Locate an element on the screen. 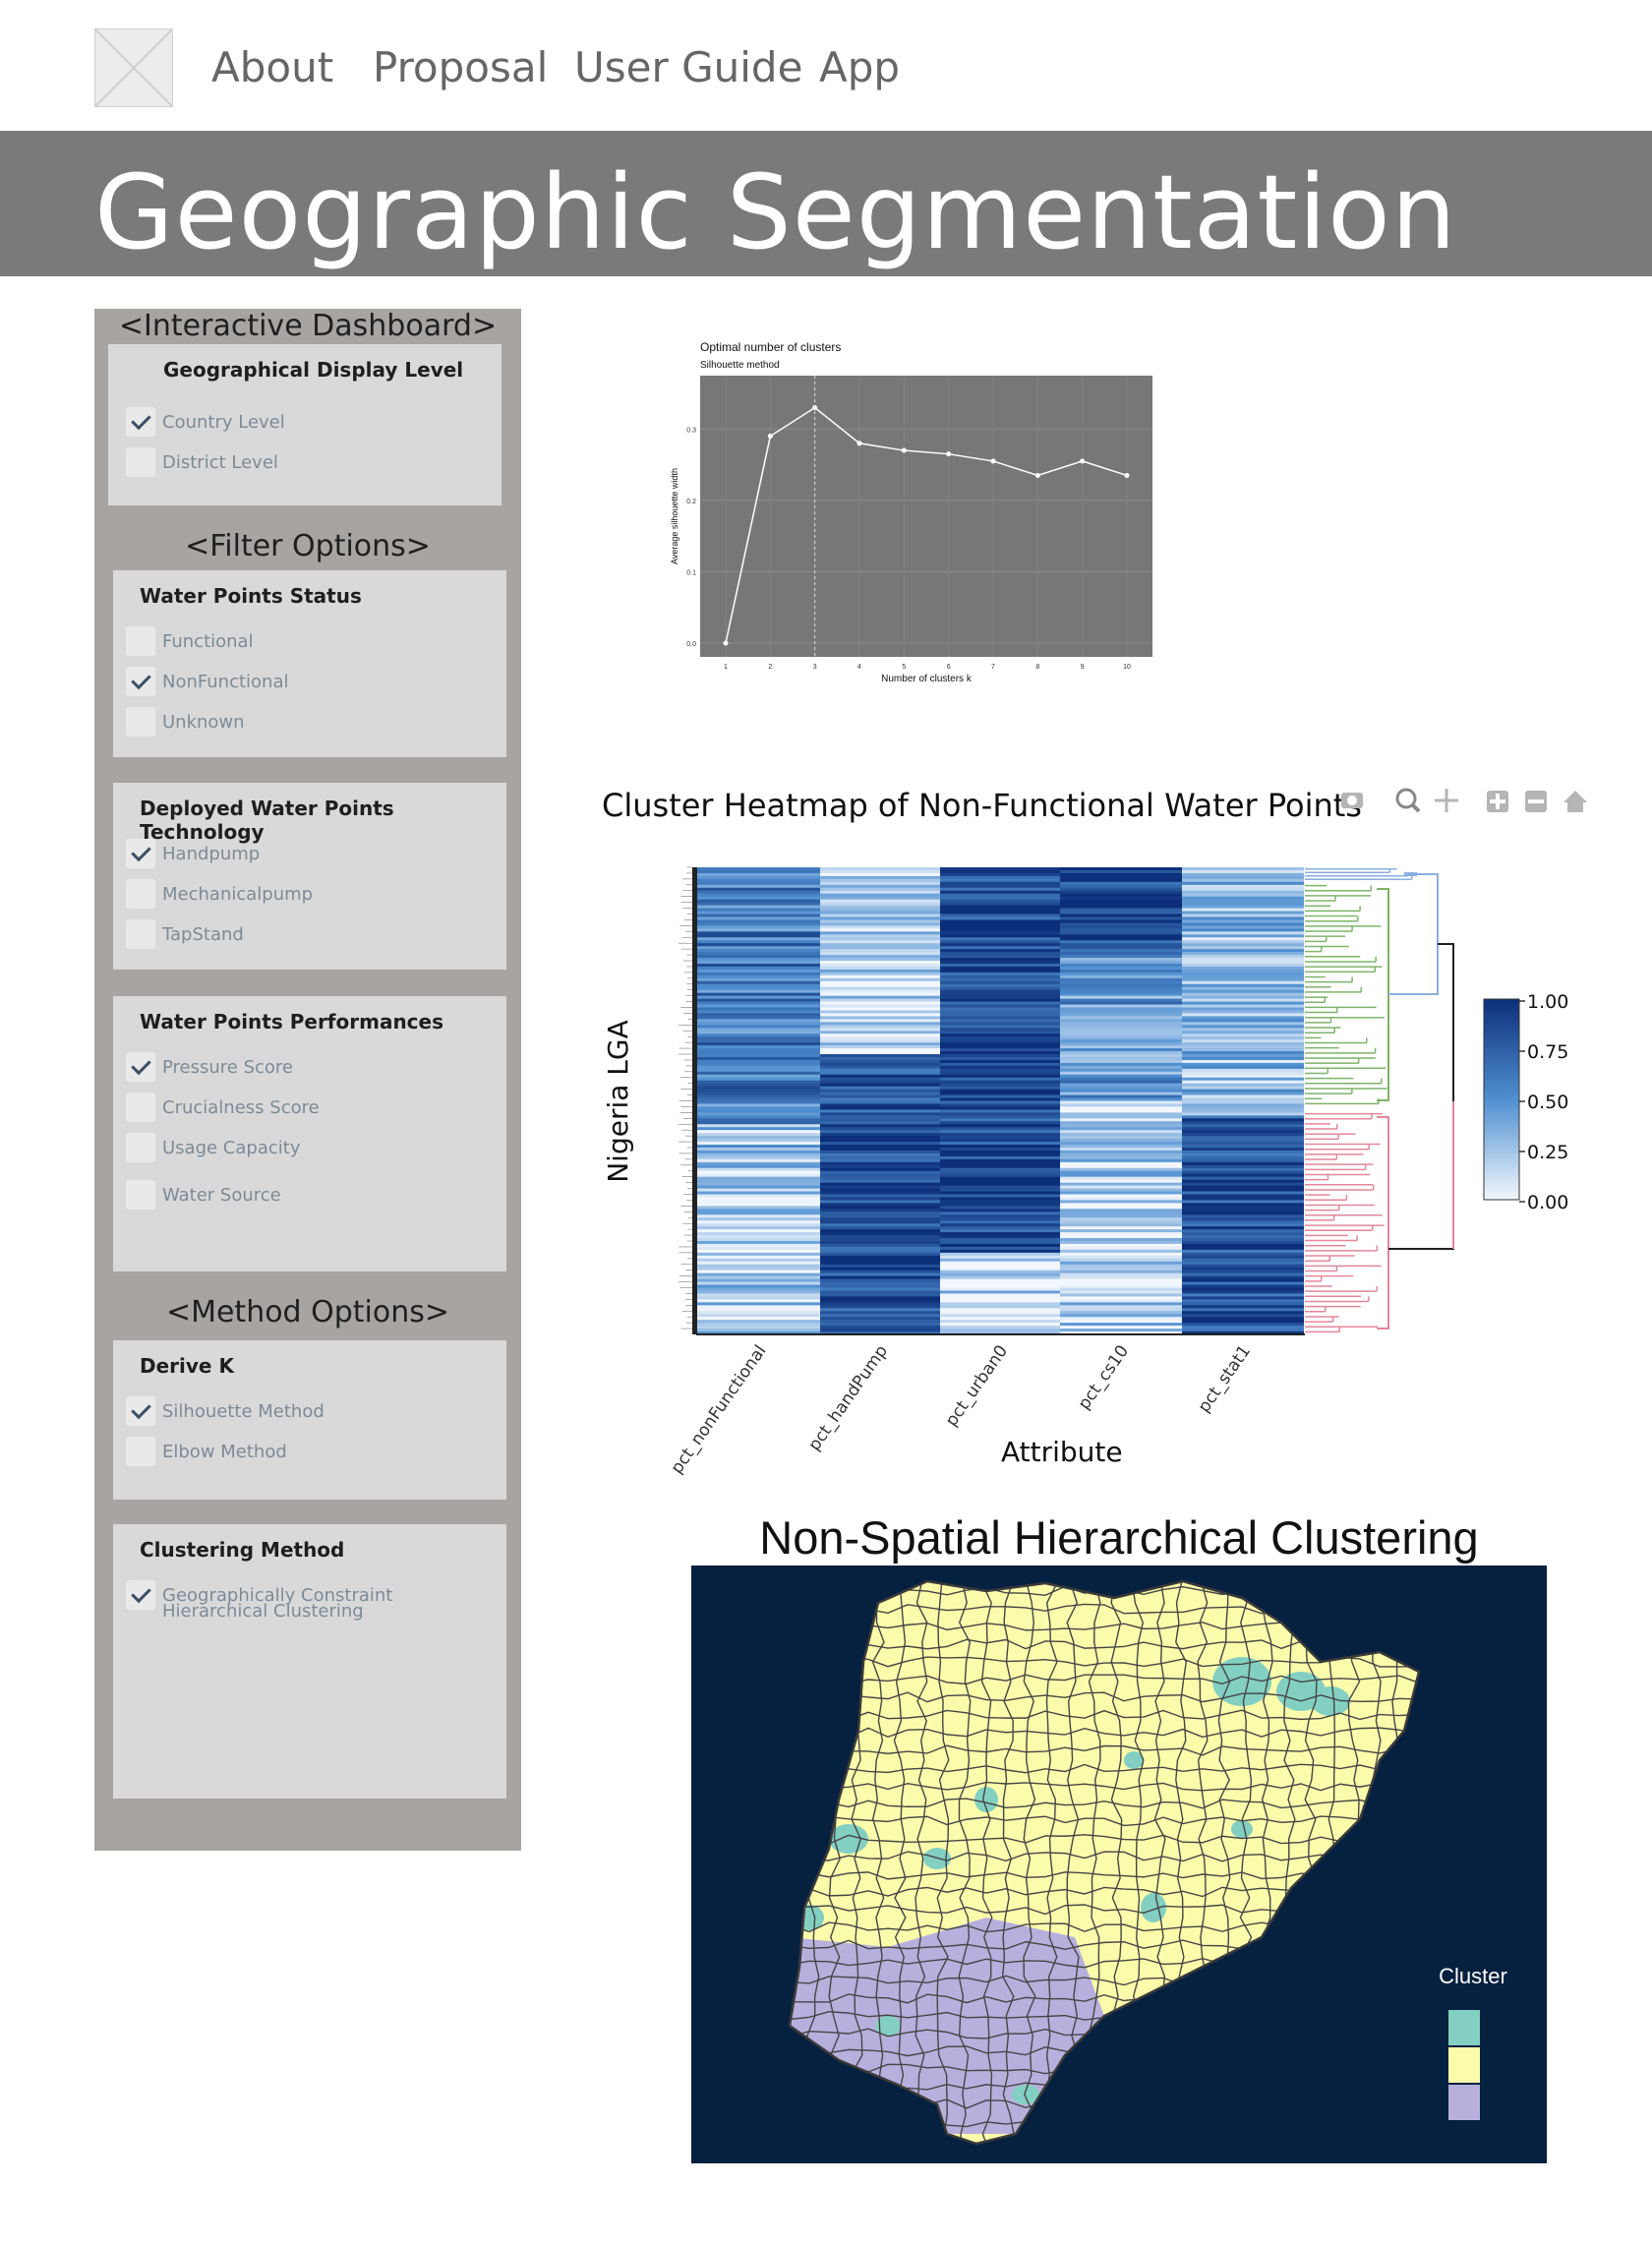  performances-title: Water Points Performances is located at coordinates (292, 1022).